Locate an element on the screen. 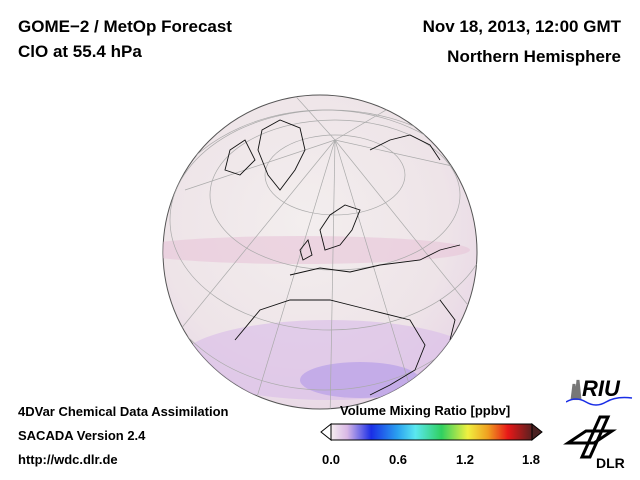 The image size is (640, 480). colorbar-gradient is located at coordinates (431, 432).